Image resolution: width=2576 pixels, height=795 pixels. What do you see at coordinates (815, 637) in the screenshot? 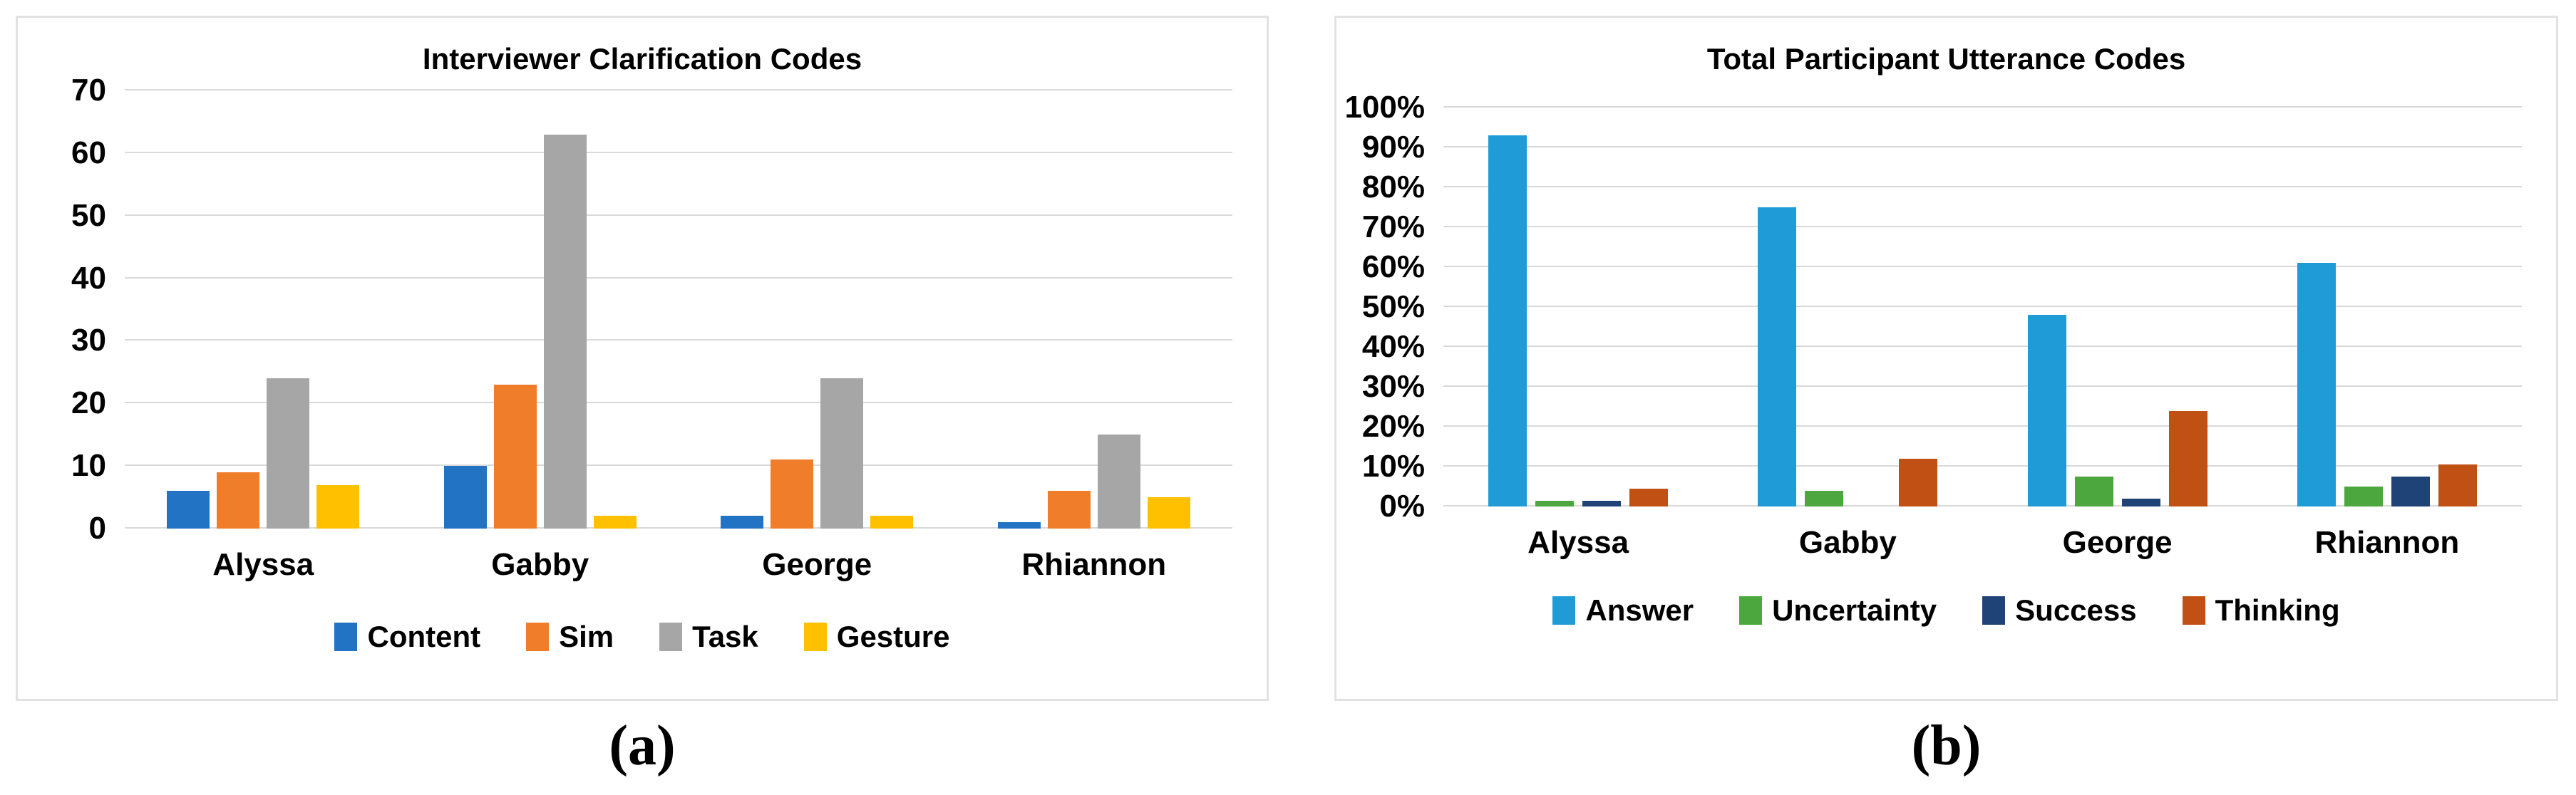
I see `legend-swatch-gesture` at bounding box center [815, 637].